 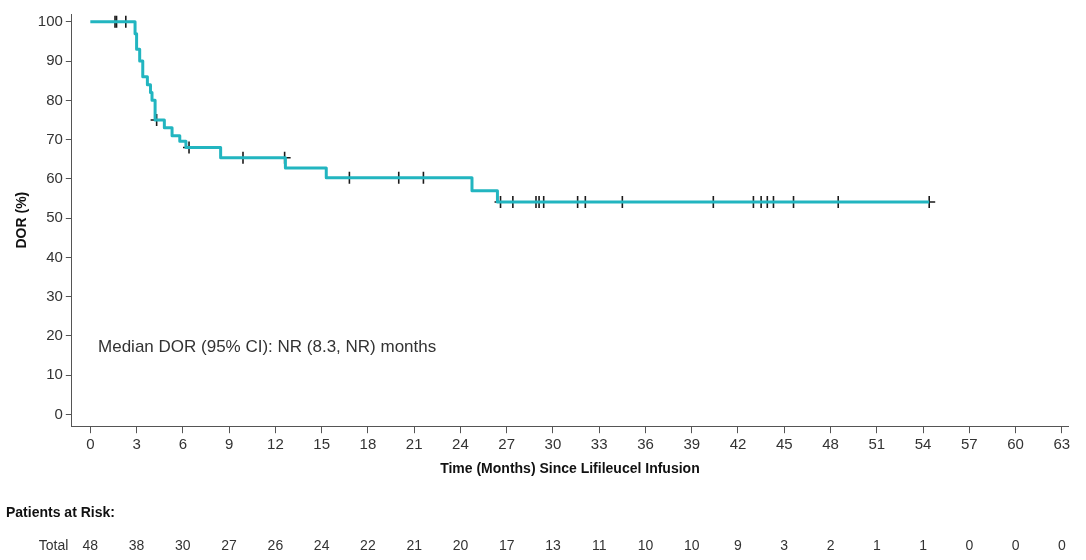 I want to click on y-tick-label: 80, so click(x=54, y=99).